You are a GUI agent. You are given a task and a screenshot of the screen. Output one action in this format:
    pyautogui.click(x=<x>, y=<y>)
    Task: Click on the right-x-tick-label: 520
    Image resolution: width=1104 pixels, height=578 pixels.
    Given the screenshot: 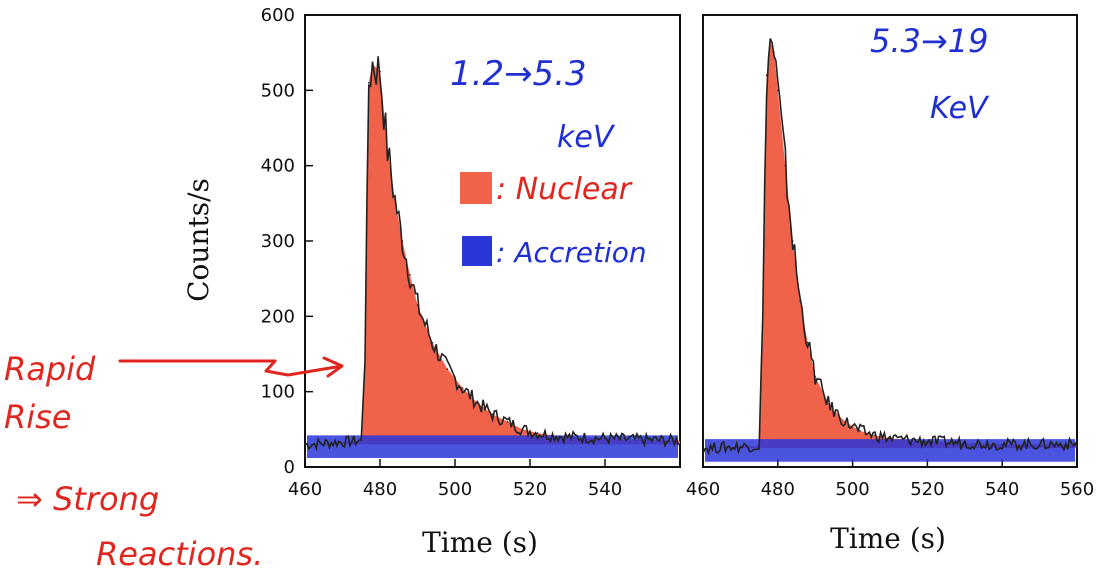 What is the action you would take?
    pyautogui.click(x=927, y=489)
    